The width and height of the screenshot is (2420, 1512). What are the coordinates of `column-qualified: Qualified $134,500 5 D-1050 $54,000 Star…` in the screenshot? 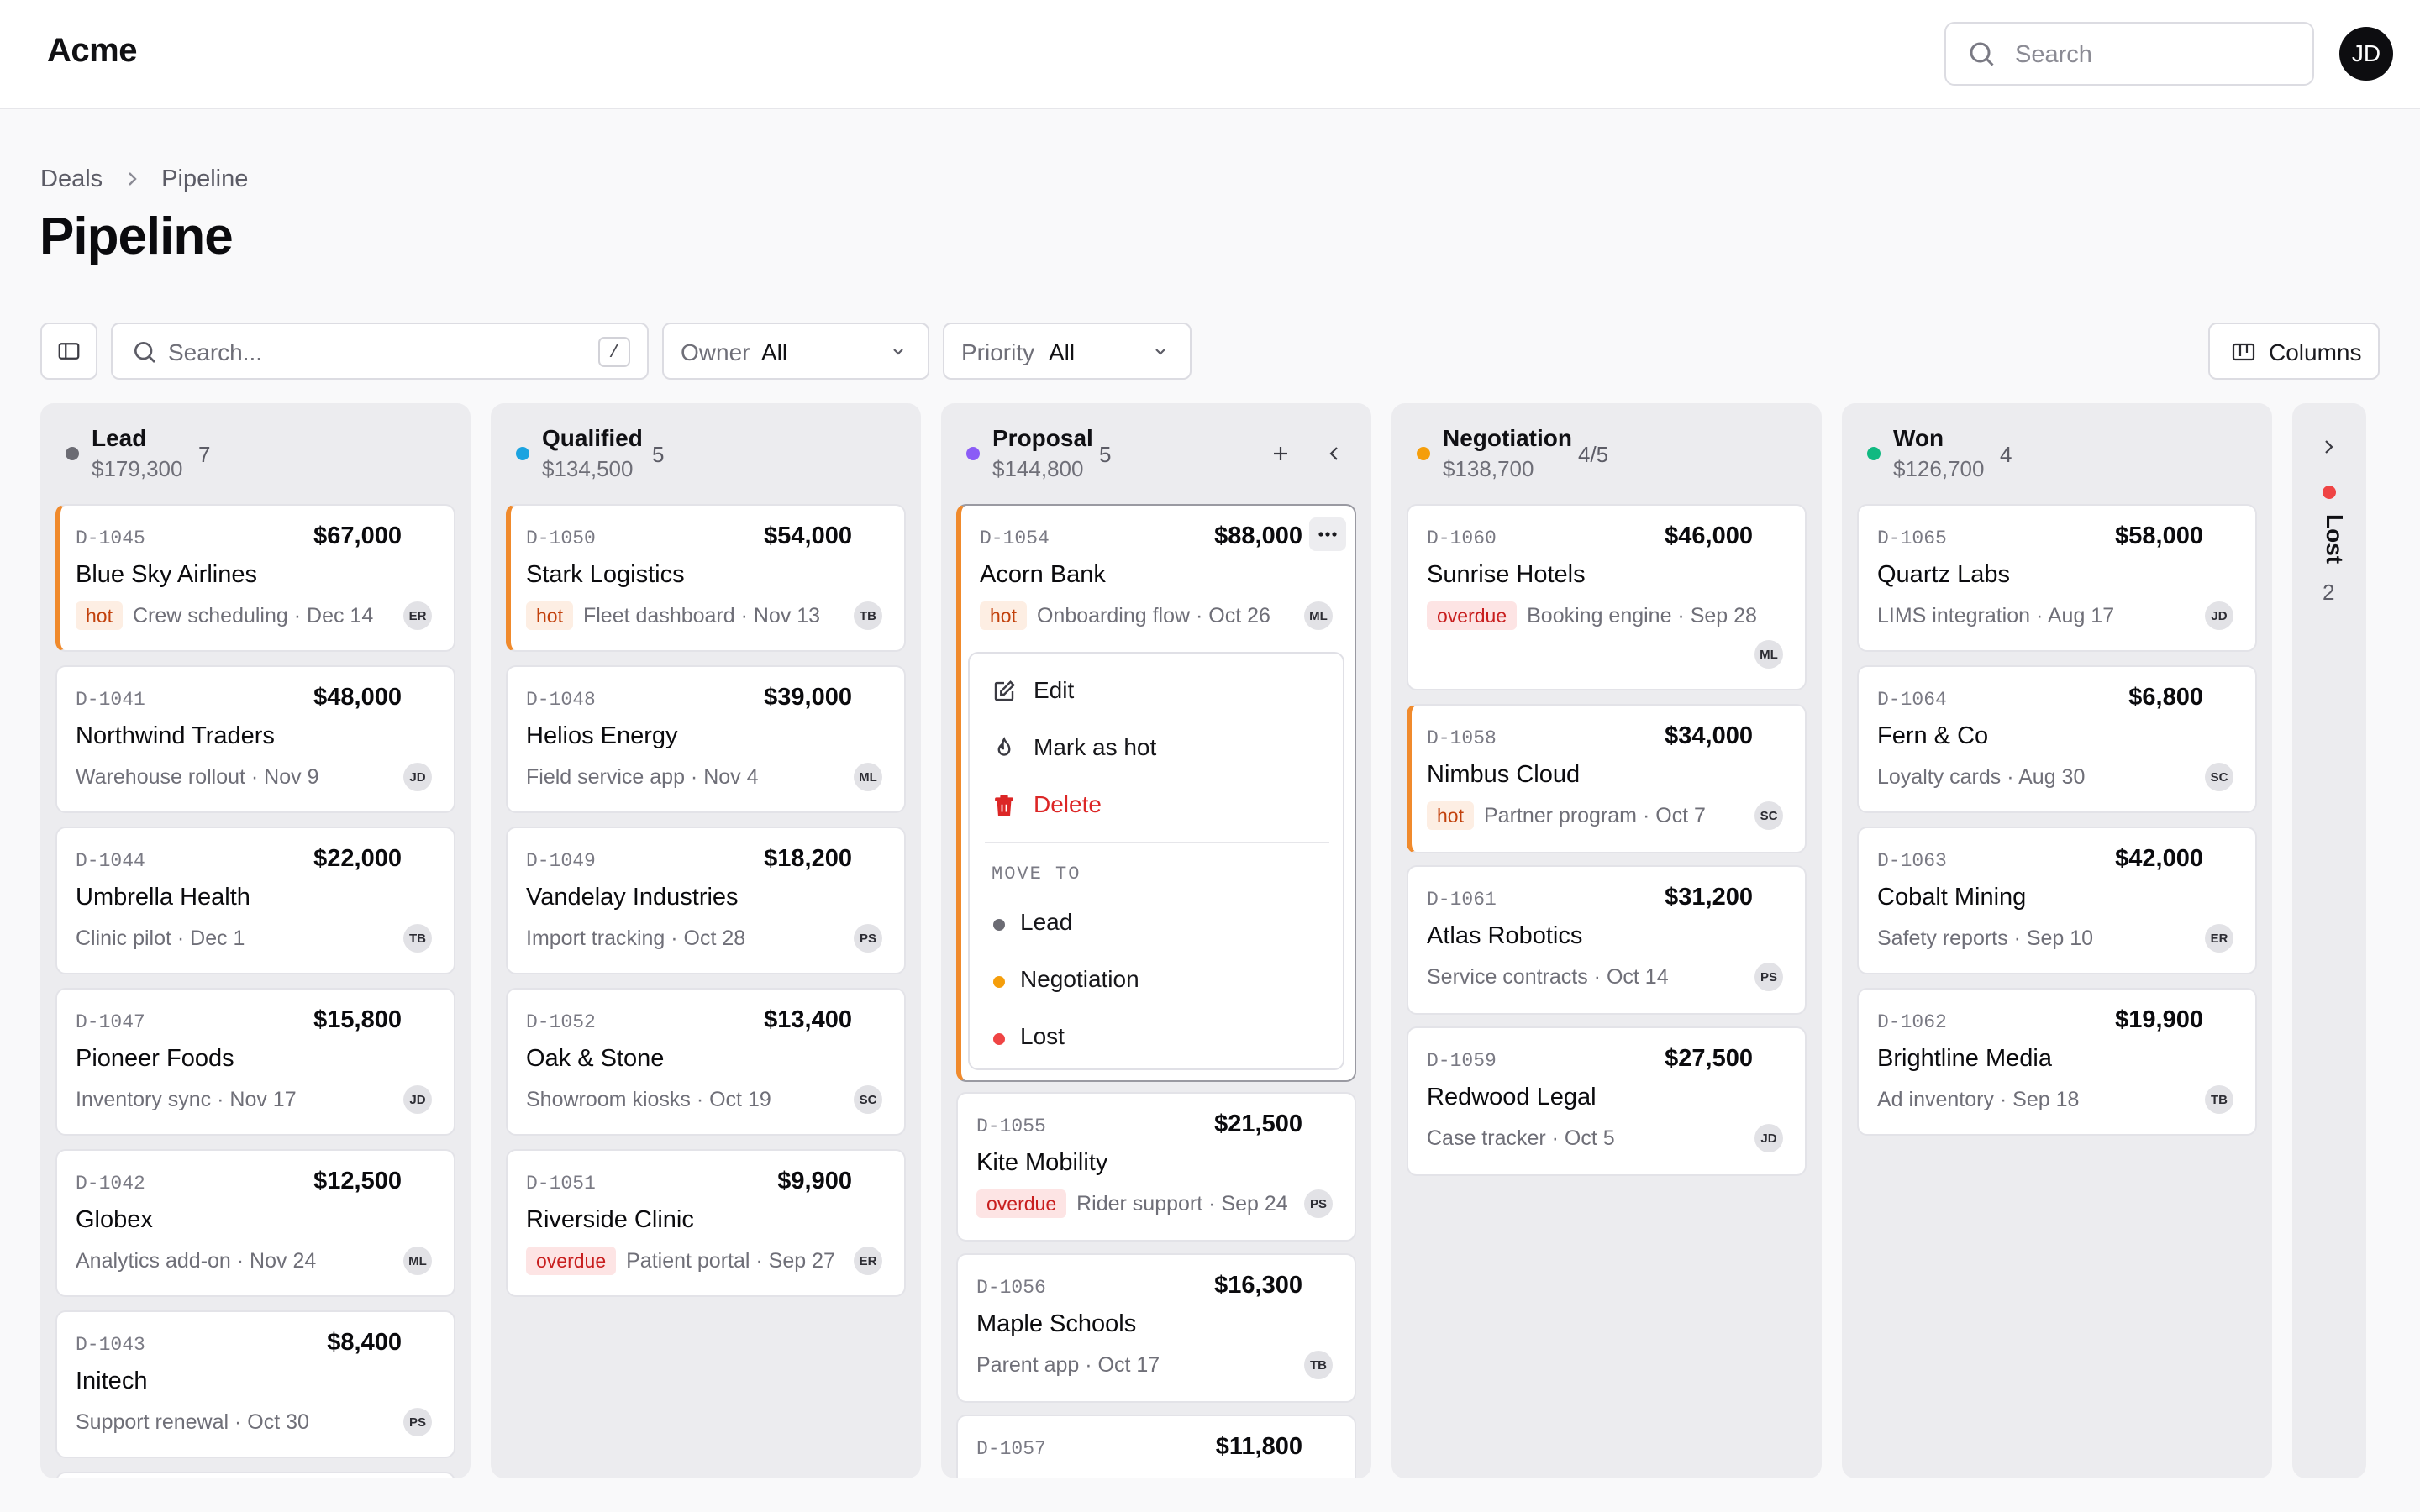 It's located at (706, 940).